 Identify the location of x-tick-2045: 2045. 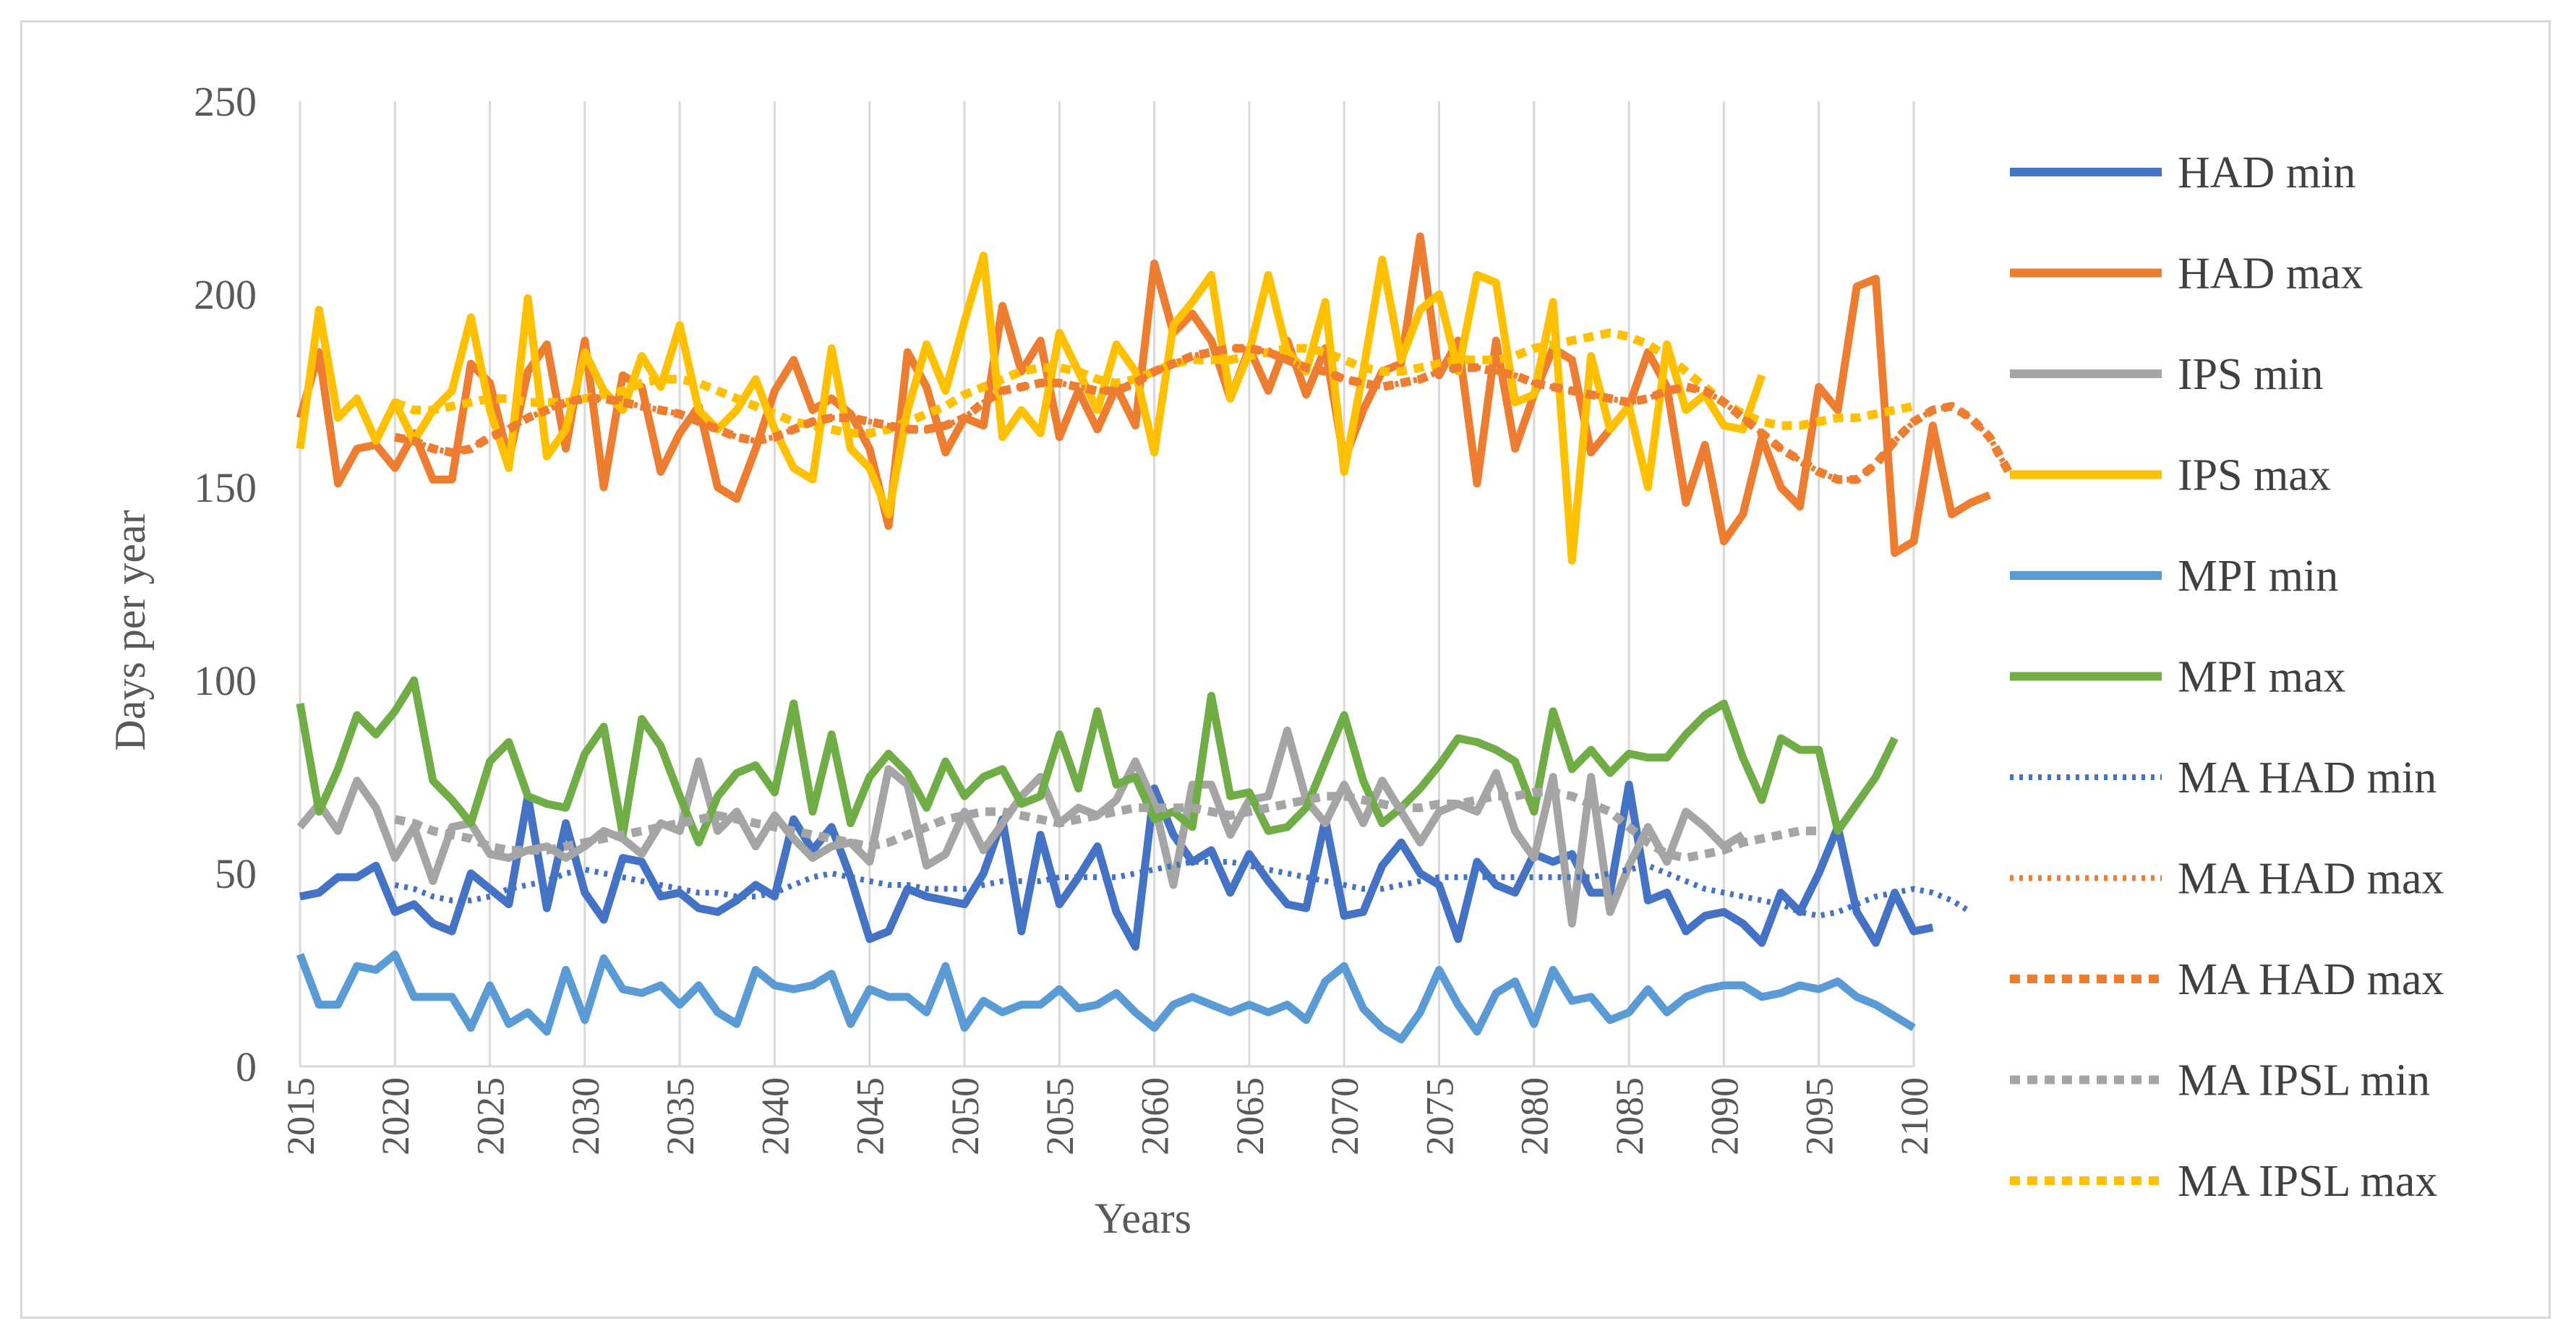
(870, 1116).